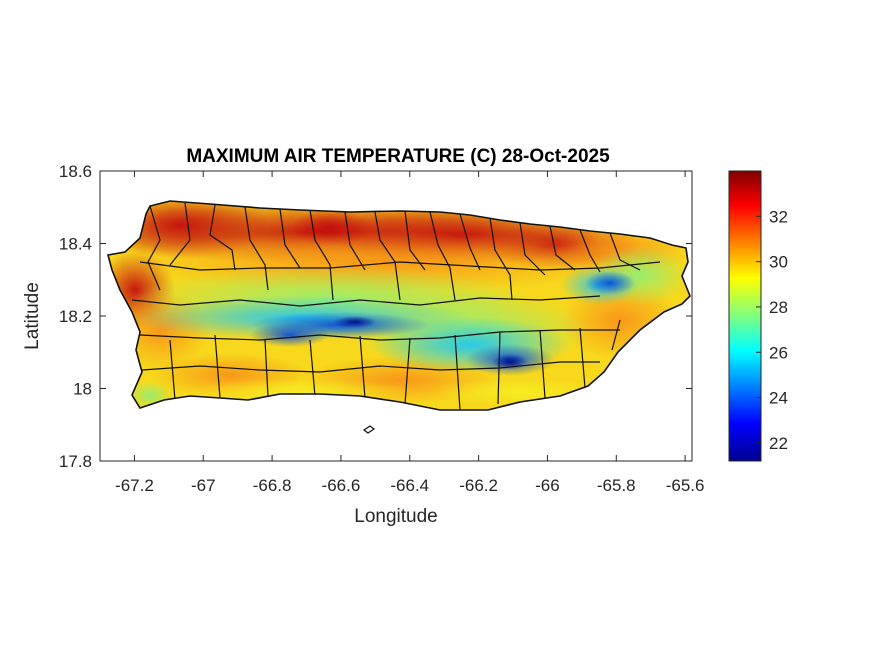 The image size is (875, 656). I want to click on x-tick-label: -65.6, so click(685, 485).